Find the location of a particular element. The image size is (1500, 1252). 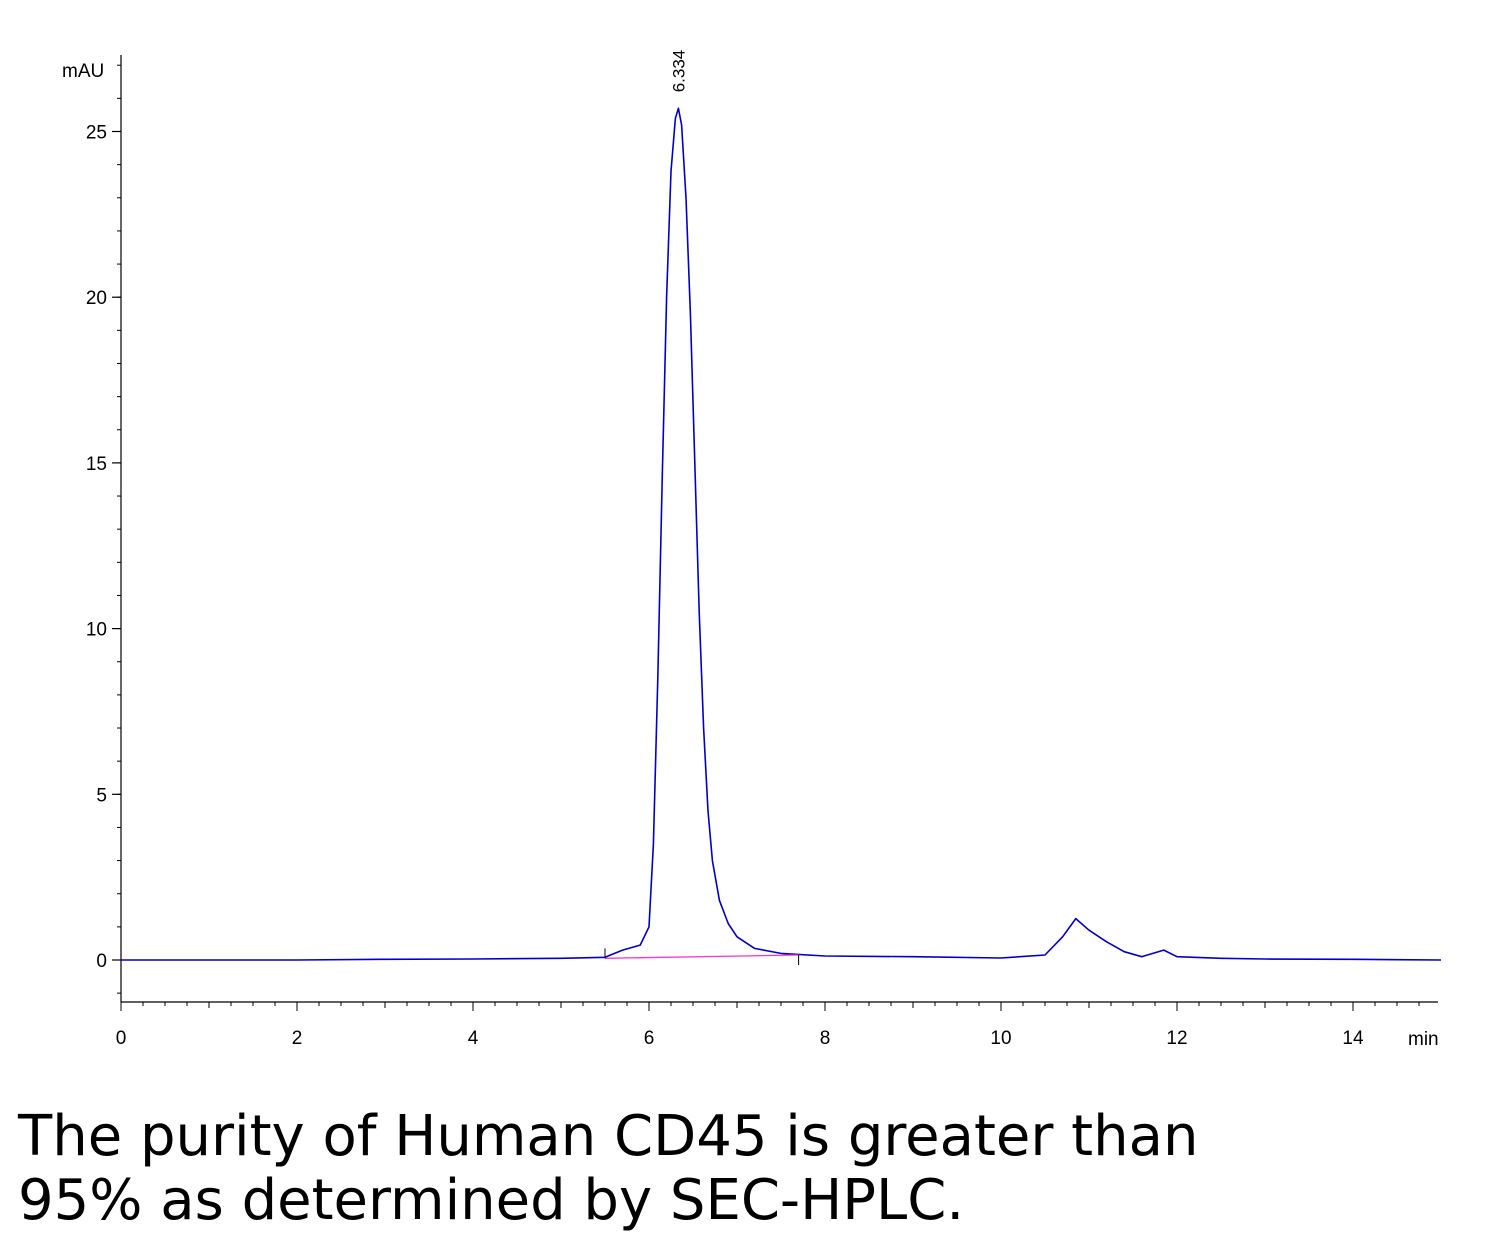

y-tick-label: 10 is located at coordinates (96, 630).